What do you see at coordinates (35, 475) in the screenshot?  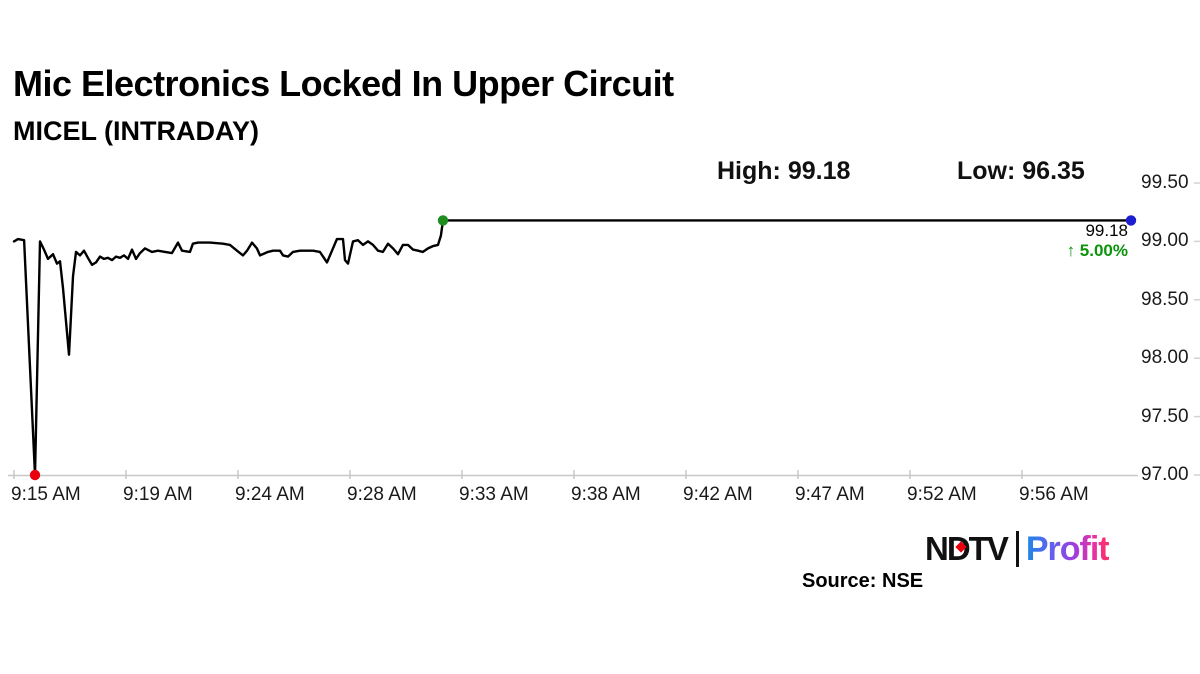 I see `session-low-marker` at bounding box center [35, 475].